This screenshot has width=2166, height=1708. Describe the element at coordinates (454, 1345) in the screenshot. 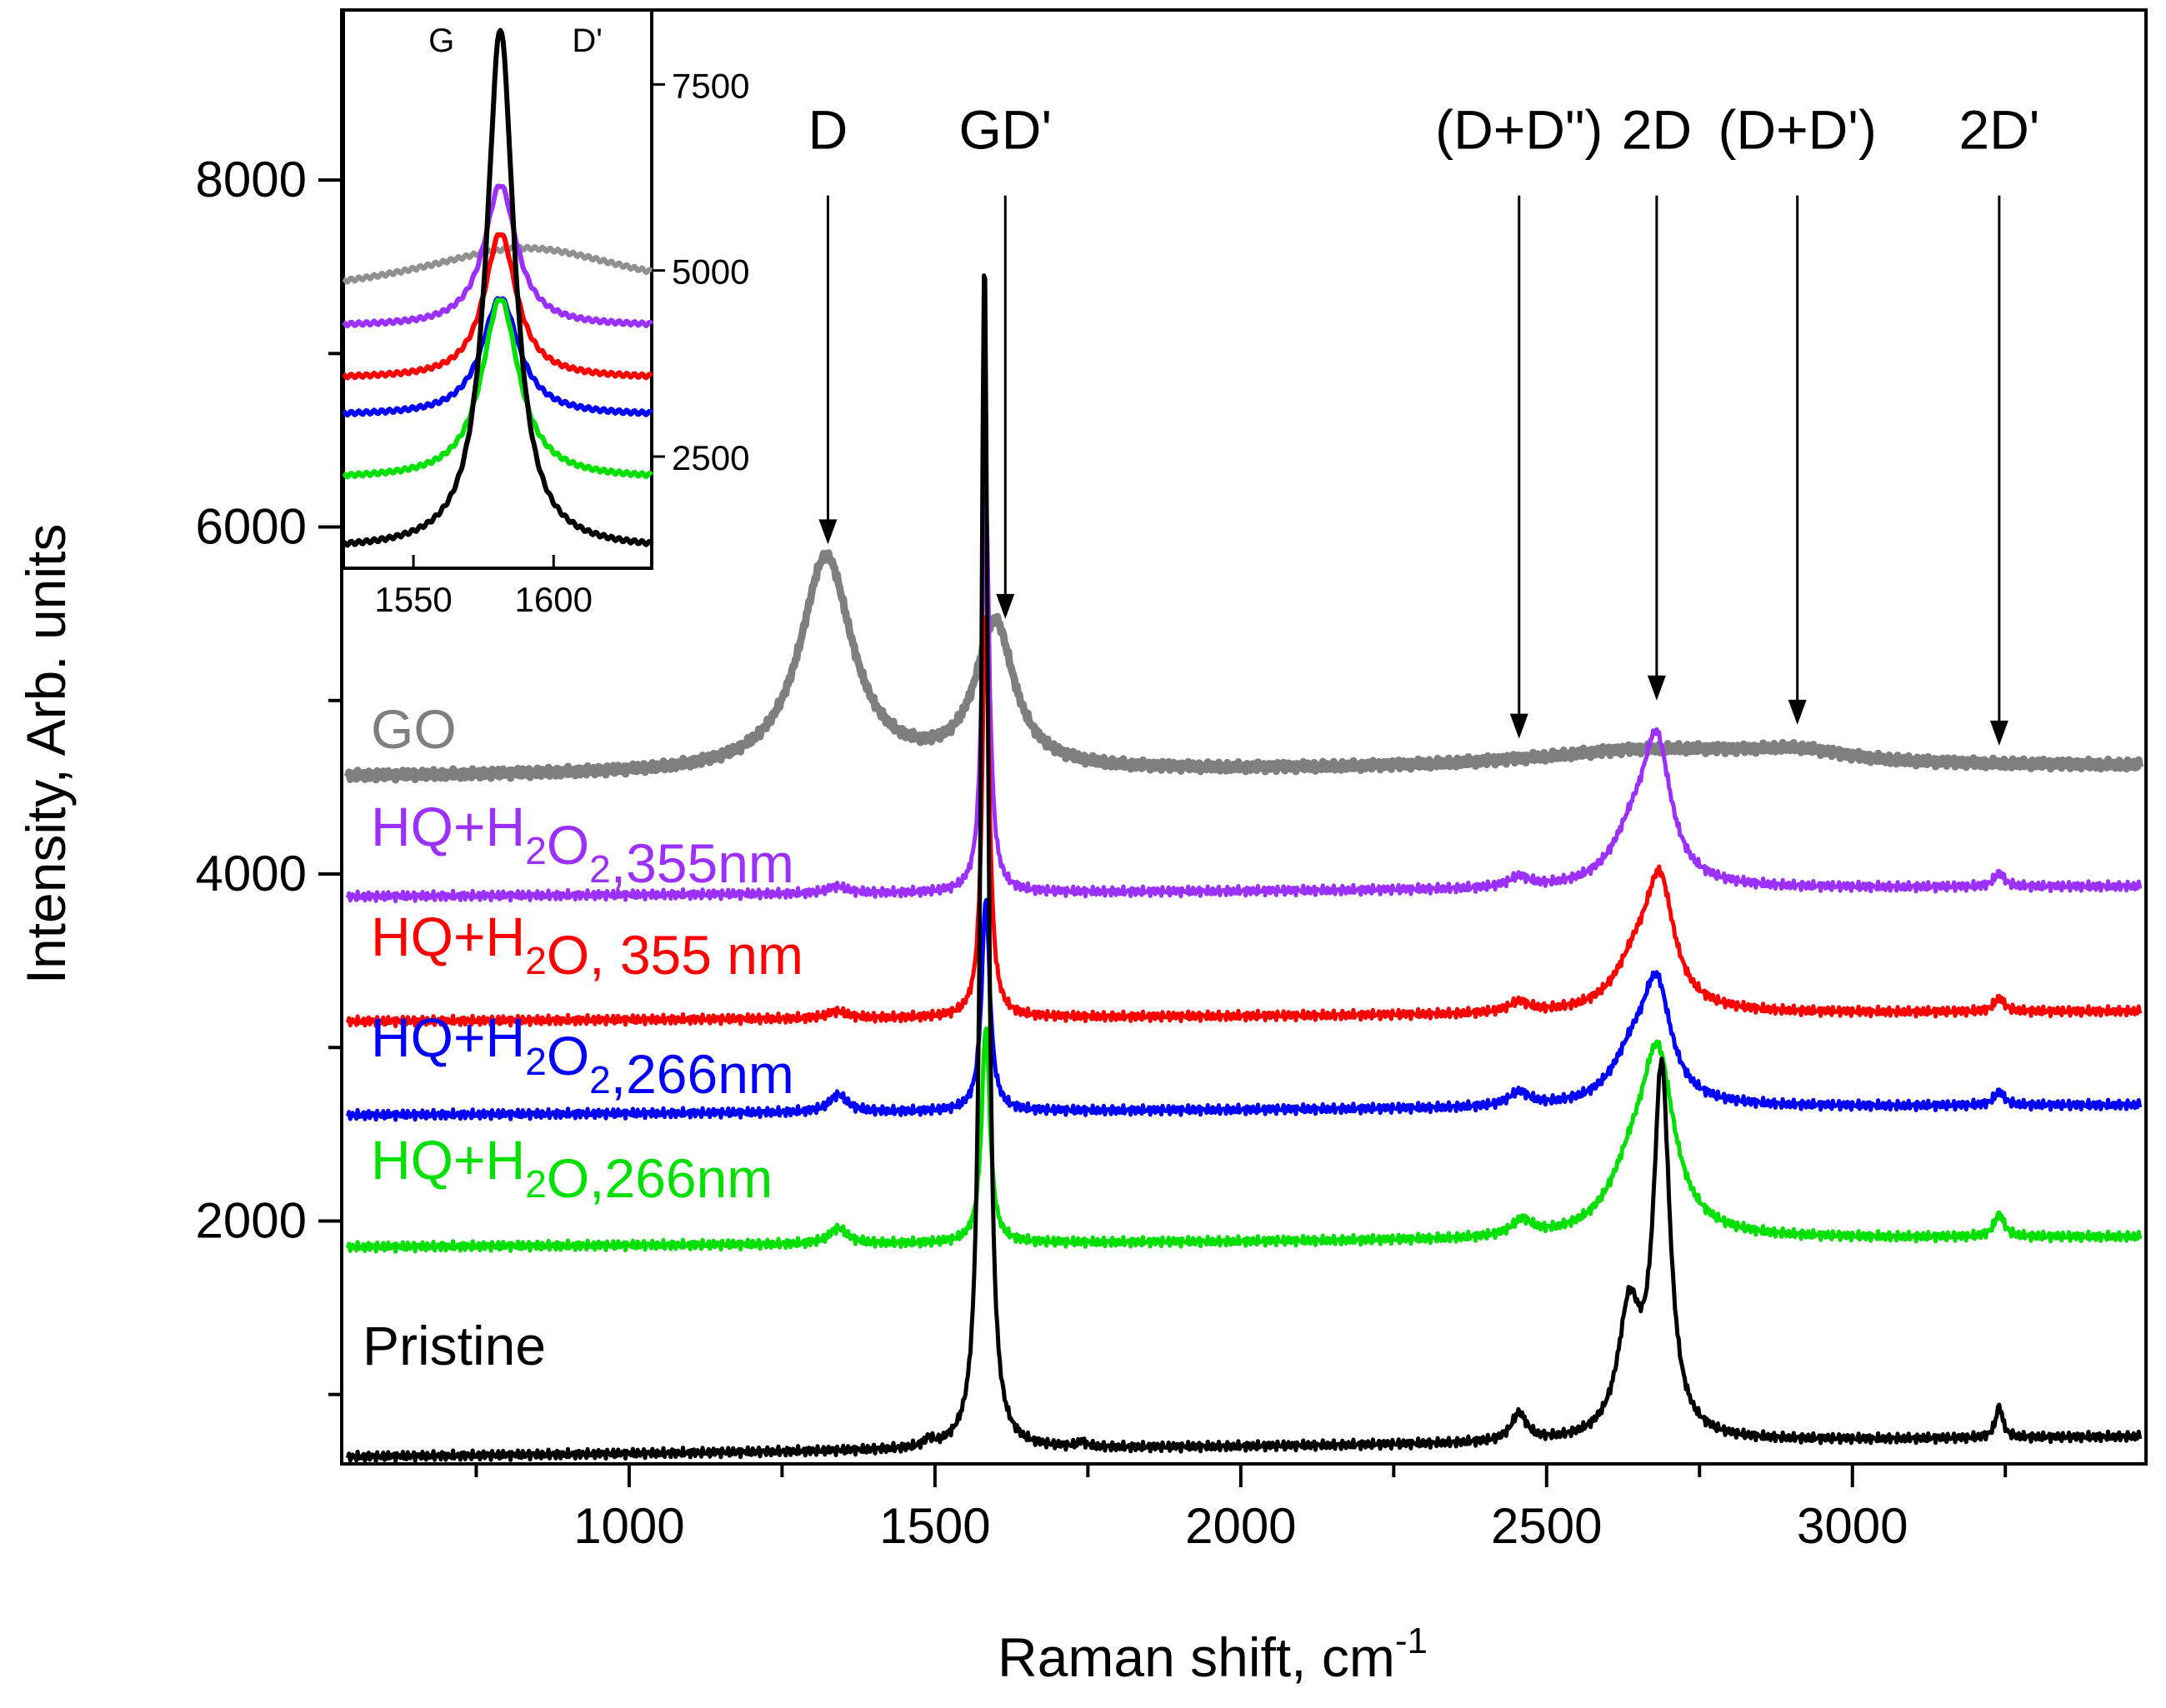

I see `series-label-5: Pristine` at that location.